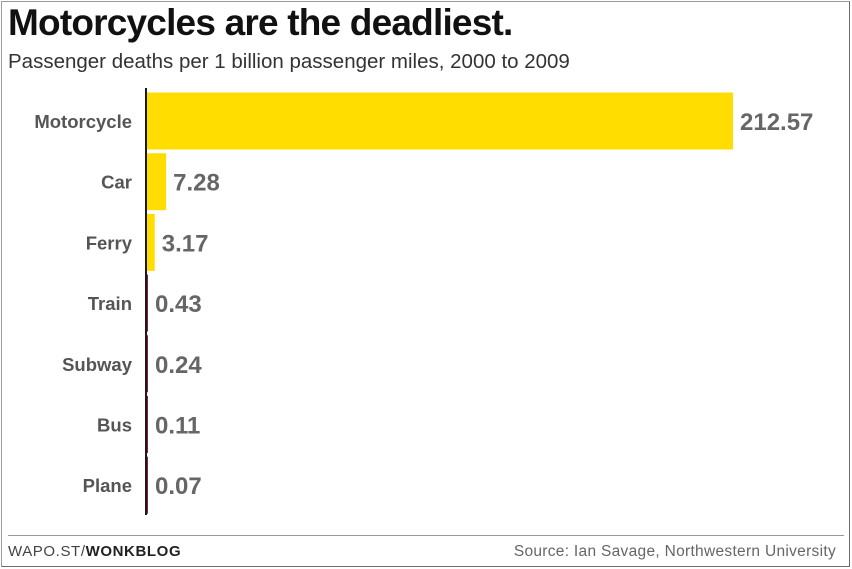 This screenshot has width=852, height=569. I want to click on footer-brand: WAPO.ST/WONKBLOG, so click(94, 551).